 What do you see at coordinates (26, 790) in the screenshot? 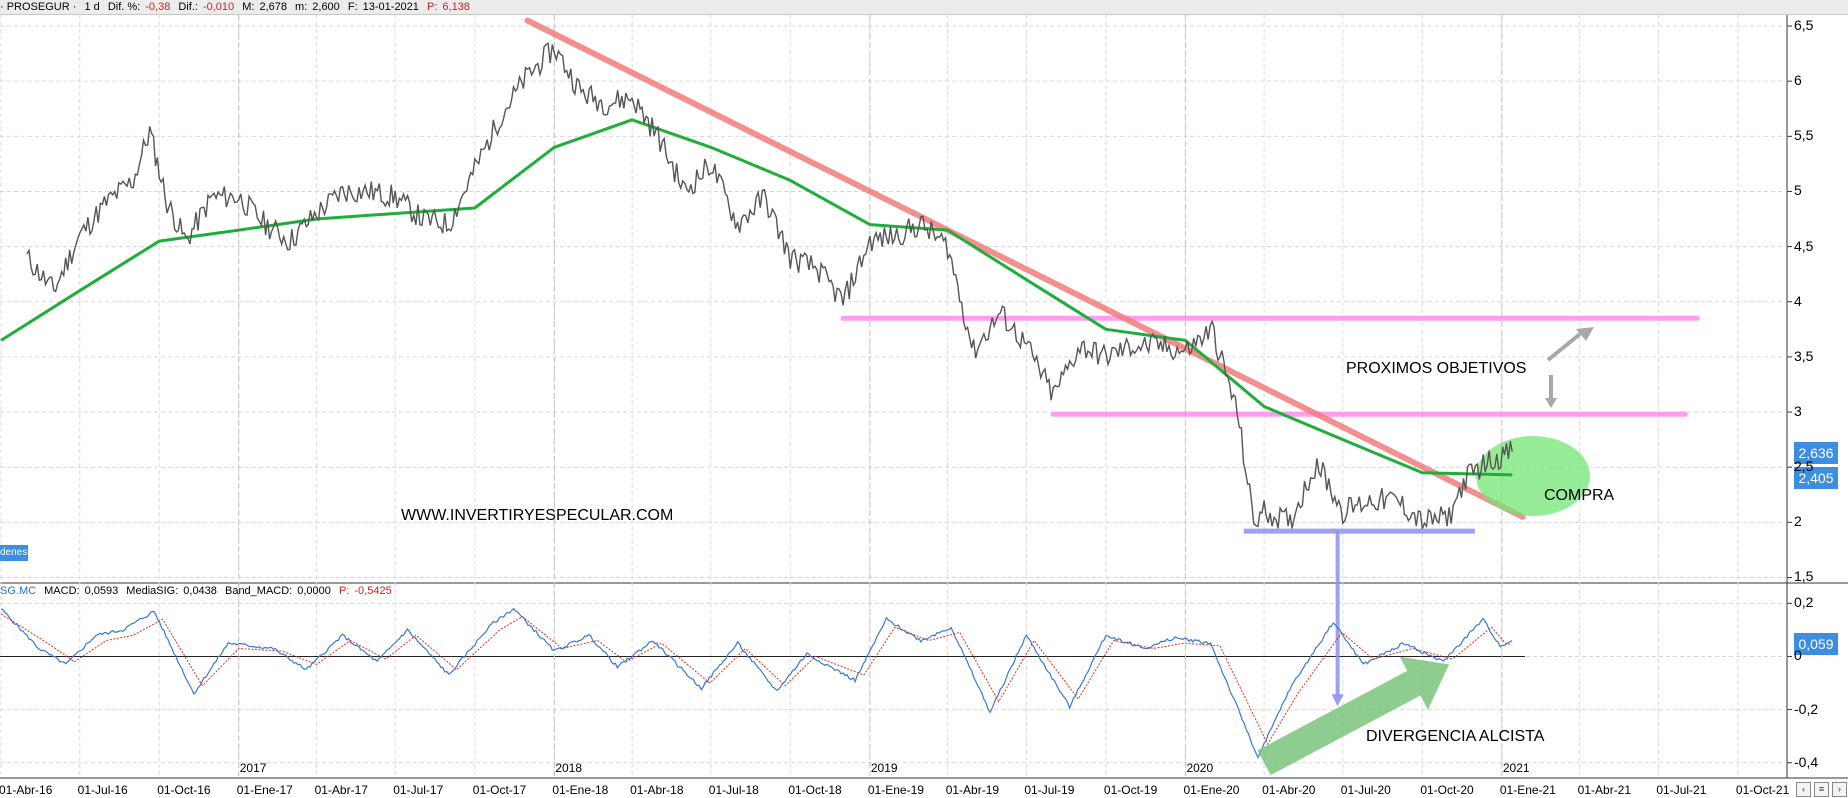
I see `time-tick-label: 01-Abr-16` at bounding box center [26, 790].